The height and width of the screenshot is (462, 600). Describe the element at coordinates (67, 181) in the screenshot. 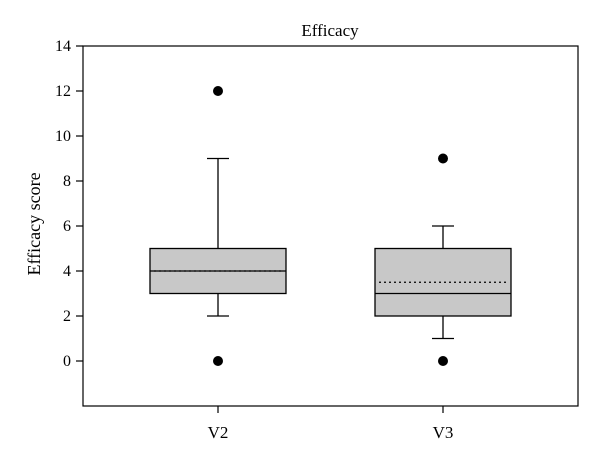

I see `y-tick-label: 8` at that location.